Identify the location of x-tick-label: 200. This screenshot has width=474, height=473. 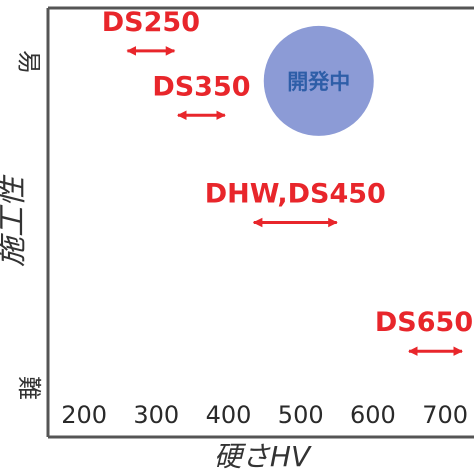
(84, 415).